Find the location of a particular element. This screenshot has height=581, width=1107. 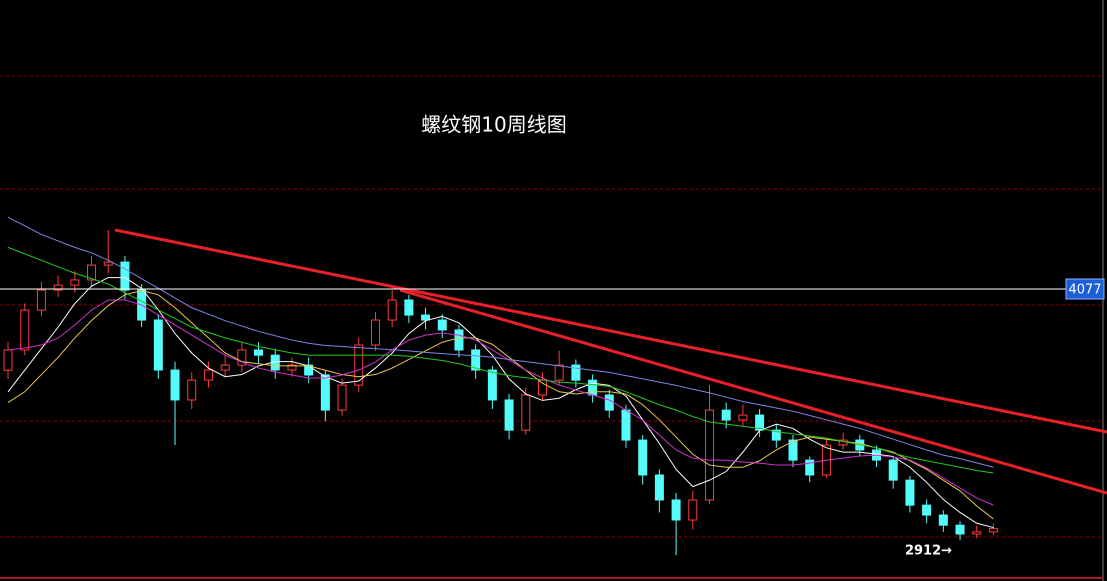

chart-title: 螺纹钢10周线图 is located at coordinates (493, 125).